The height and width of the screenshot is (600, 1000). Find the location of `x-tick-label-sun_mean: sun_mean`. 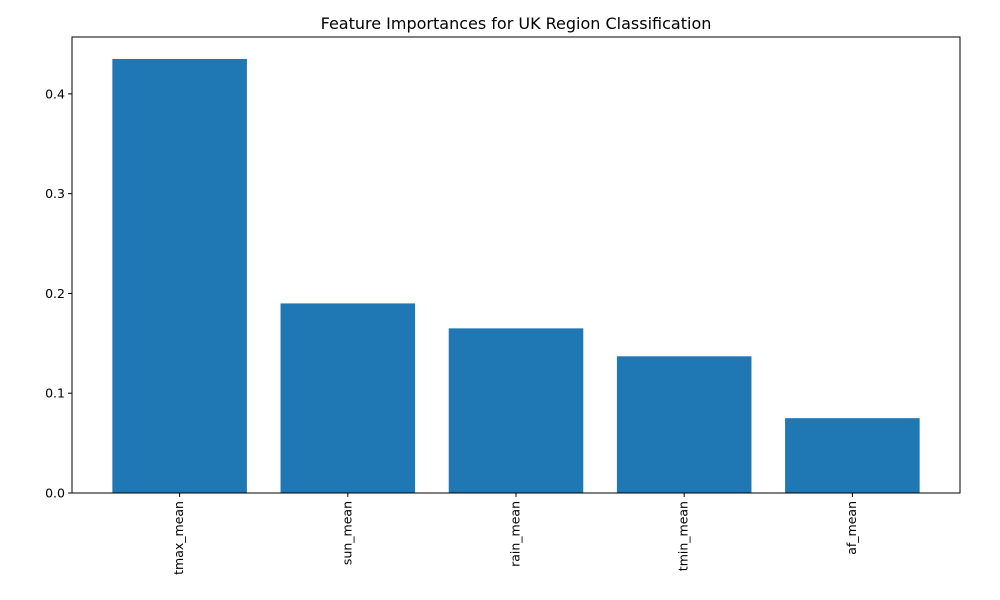

x-tick-label-sun_mean: sun_mean is located at coordinates (346, 533).